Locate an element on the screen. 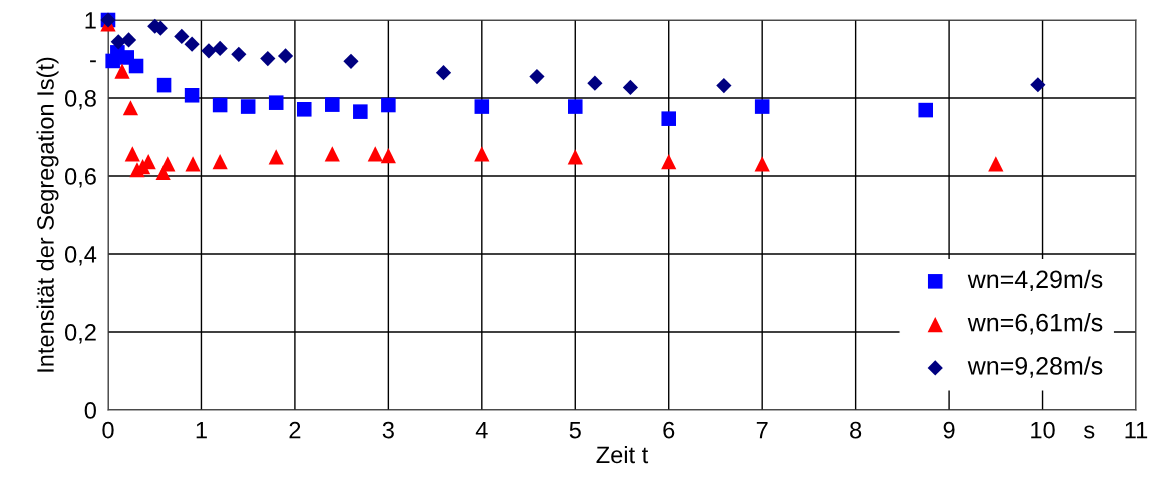 This screenshot has height=504, width=1156. y-tick-label: - is located at coordinates (93, 61).